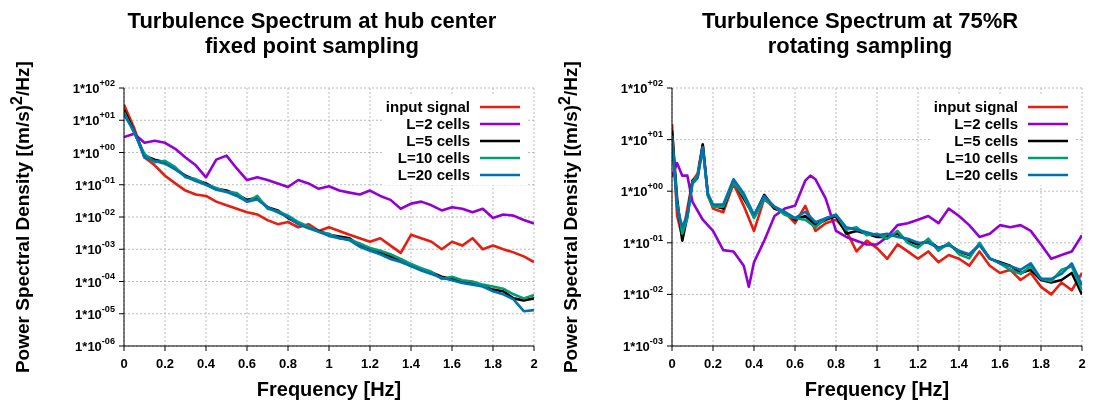 Image resolution: width=1112 pixels, height=406 pixels. What do you see at coordinates (312, 33) in the screenshot?
I see `chart-title: Turbulence Spectrum at hub center fixed point sampling` at bounding box center [312, 33].